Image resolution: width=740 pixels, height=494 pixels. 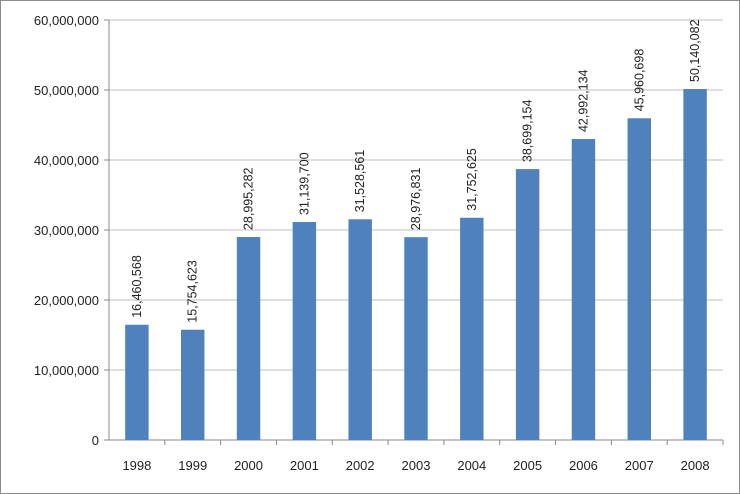 I want to click on data-label: 50,140,082, so click(x=695, y=50).